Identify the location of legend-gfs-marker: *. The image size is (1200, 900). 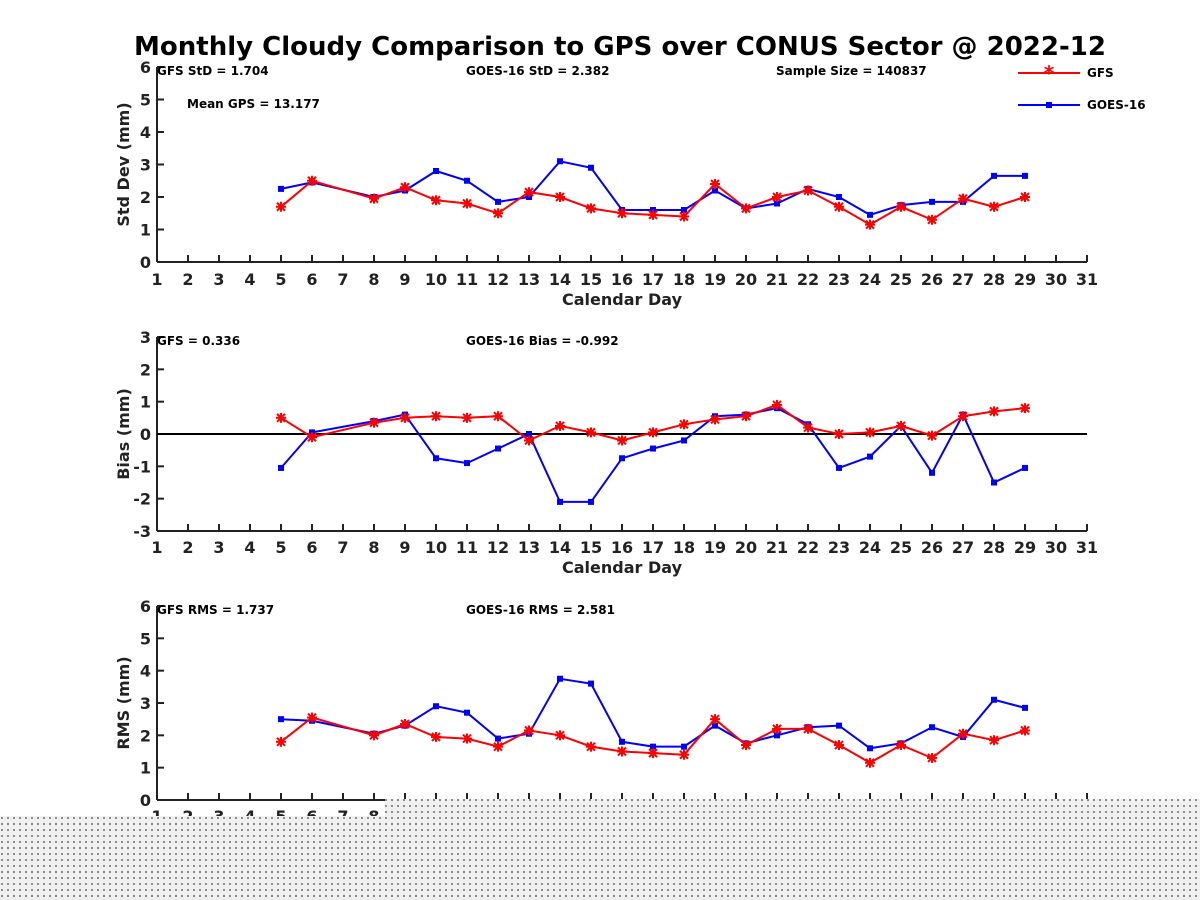
(1049, 73).